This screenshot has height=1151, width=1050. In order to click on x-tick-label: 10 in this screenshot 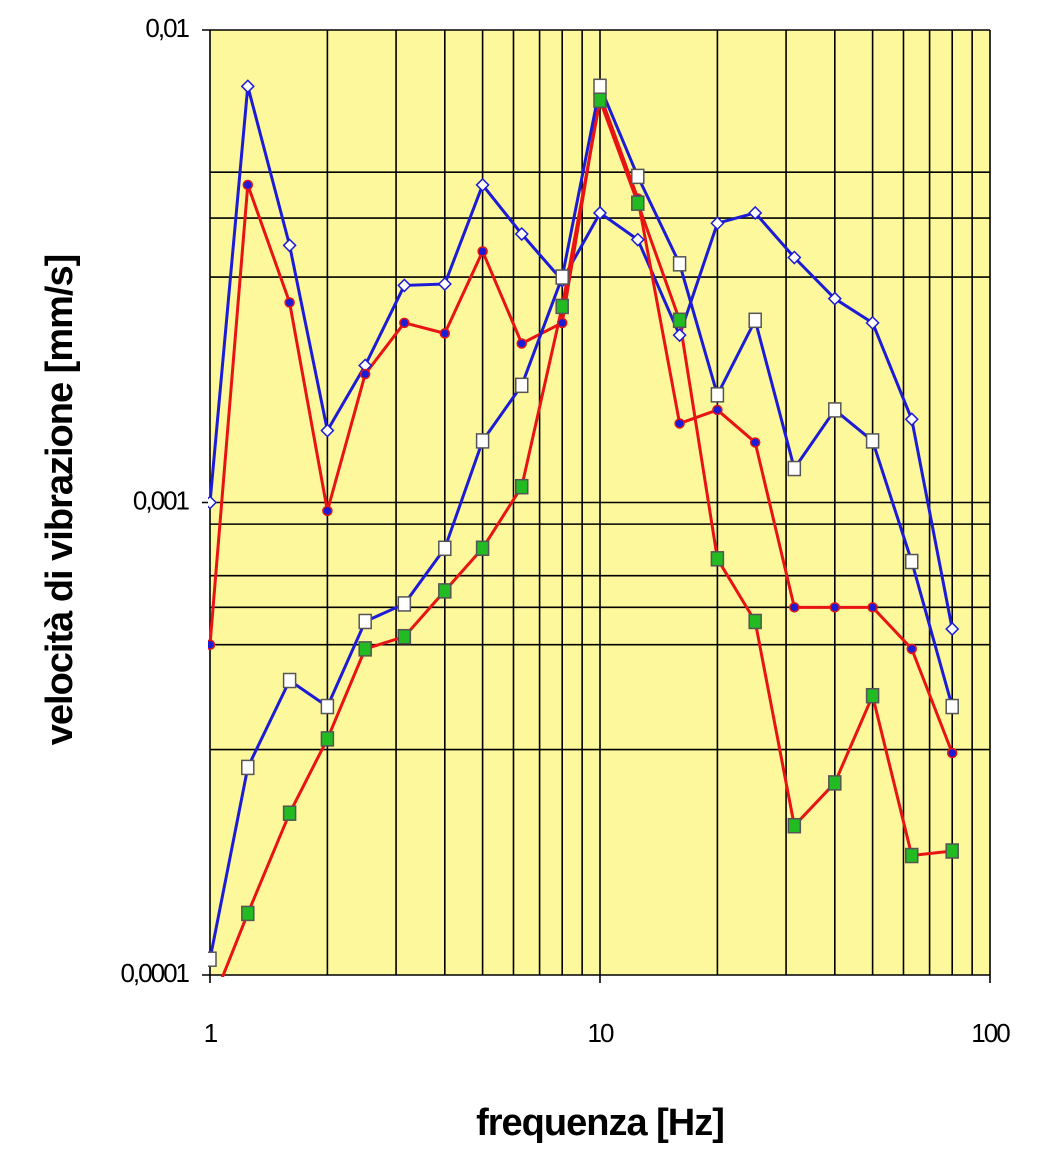, I will do `click(601, 1033)`.